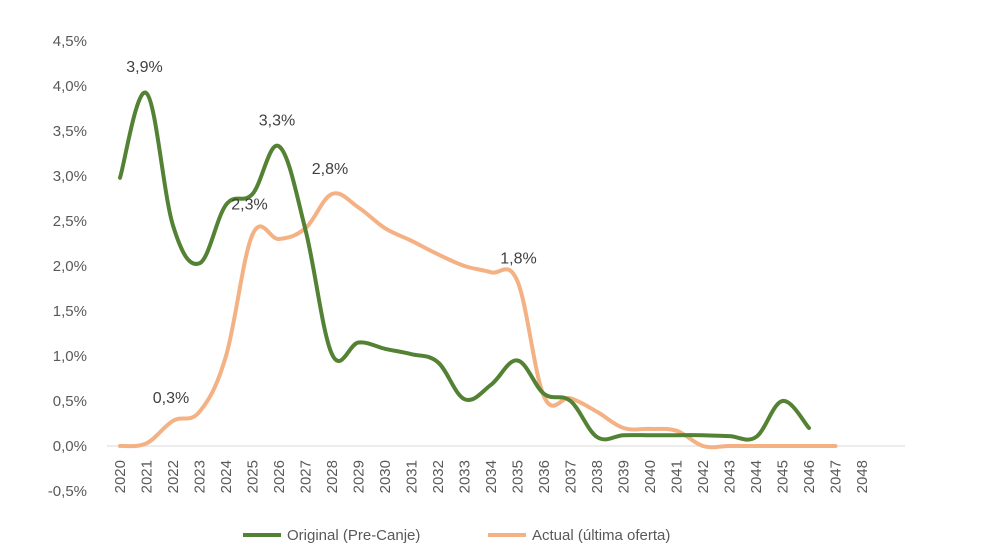  Describe the element at coordinates (518, 476) in the screenshot. I see `x-tick-label: 2035` at that location.